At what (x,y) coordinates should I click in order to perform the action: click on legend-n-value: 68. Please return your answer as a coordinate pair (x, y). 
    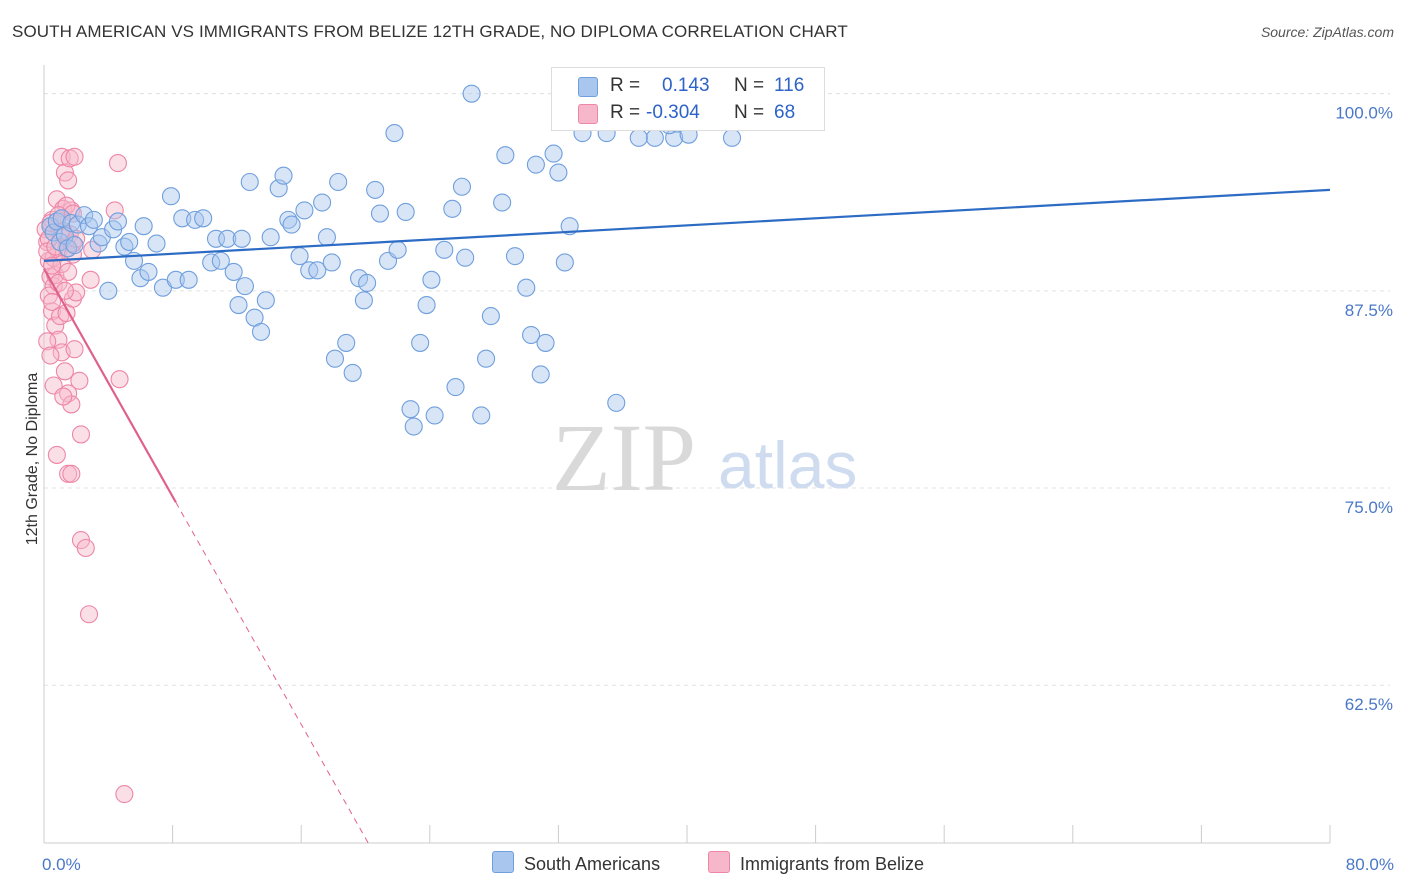
    Looking at the image, I should click on (785, 112).